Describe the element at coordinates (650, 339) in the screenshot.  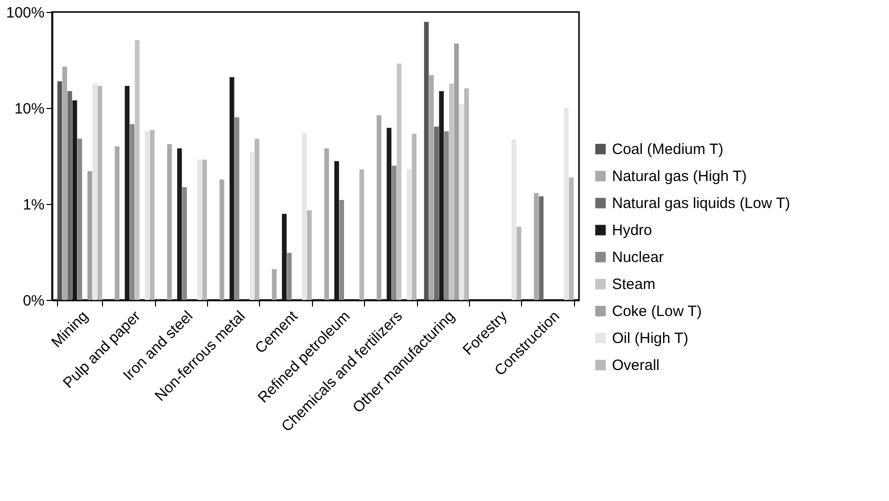
I see `legend-label: Oil (High T)` at that location.